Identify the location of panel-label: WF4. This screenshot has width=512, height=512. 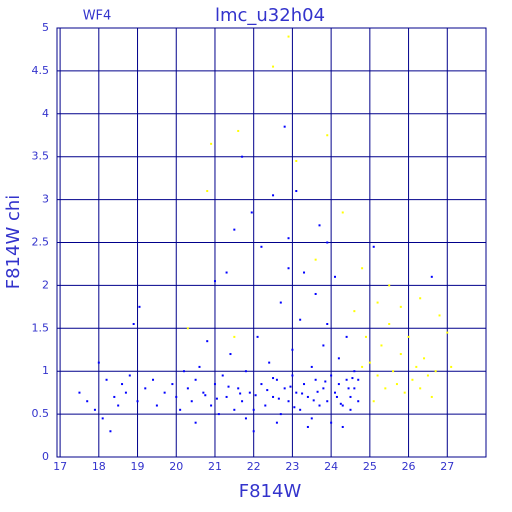
(97, 16).